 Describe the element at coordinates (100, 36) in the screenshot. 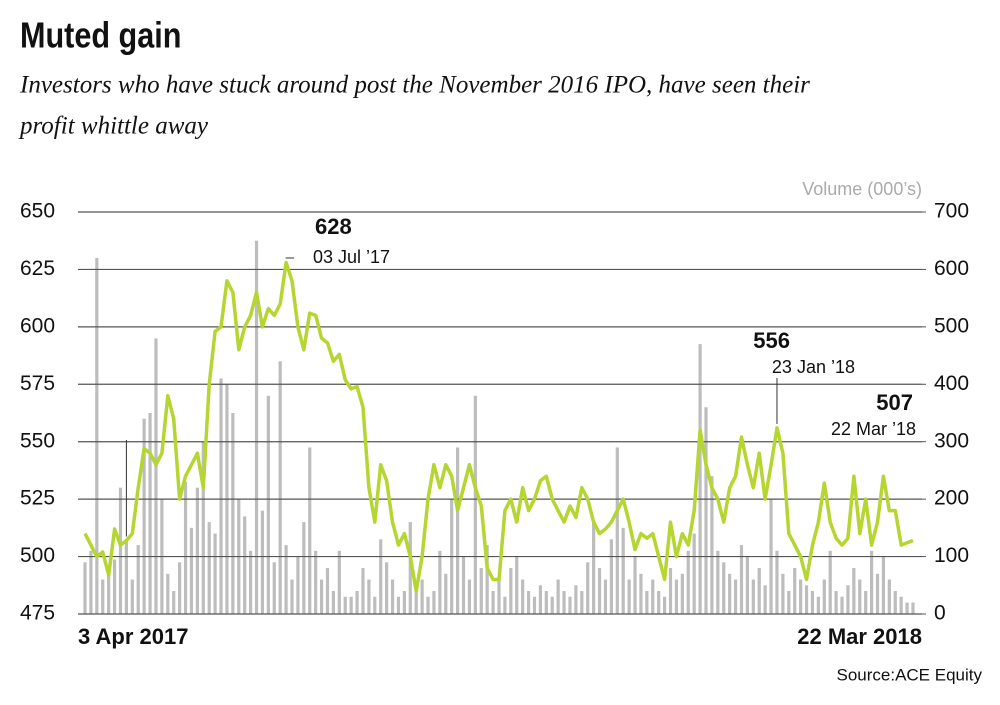

I see `chart-title: Muted gain` at that location.